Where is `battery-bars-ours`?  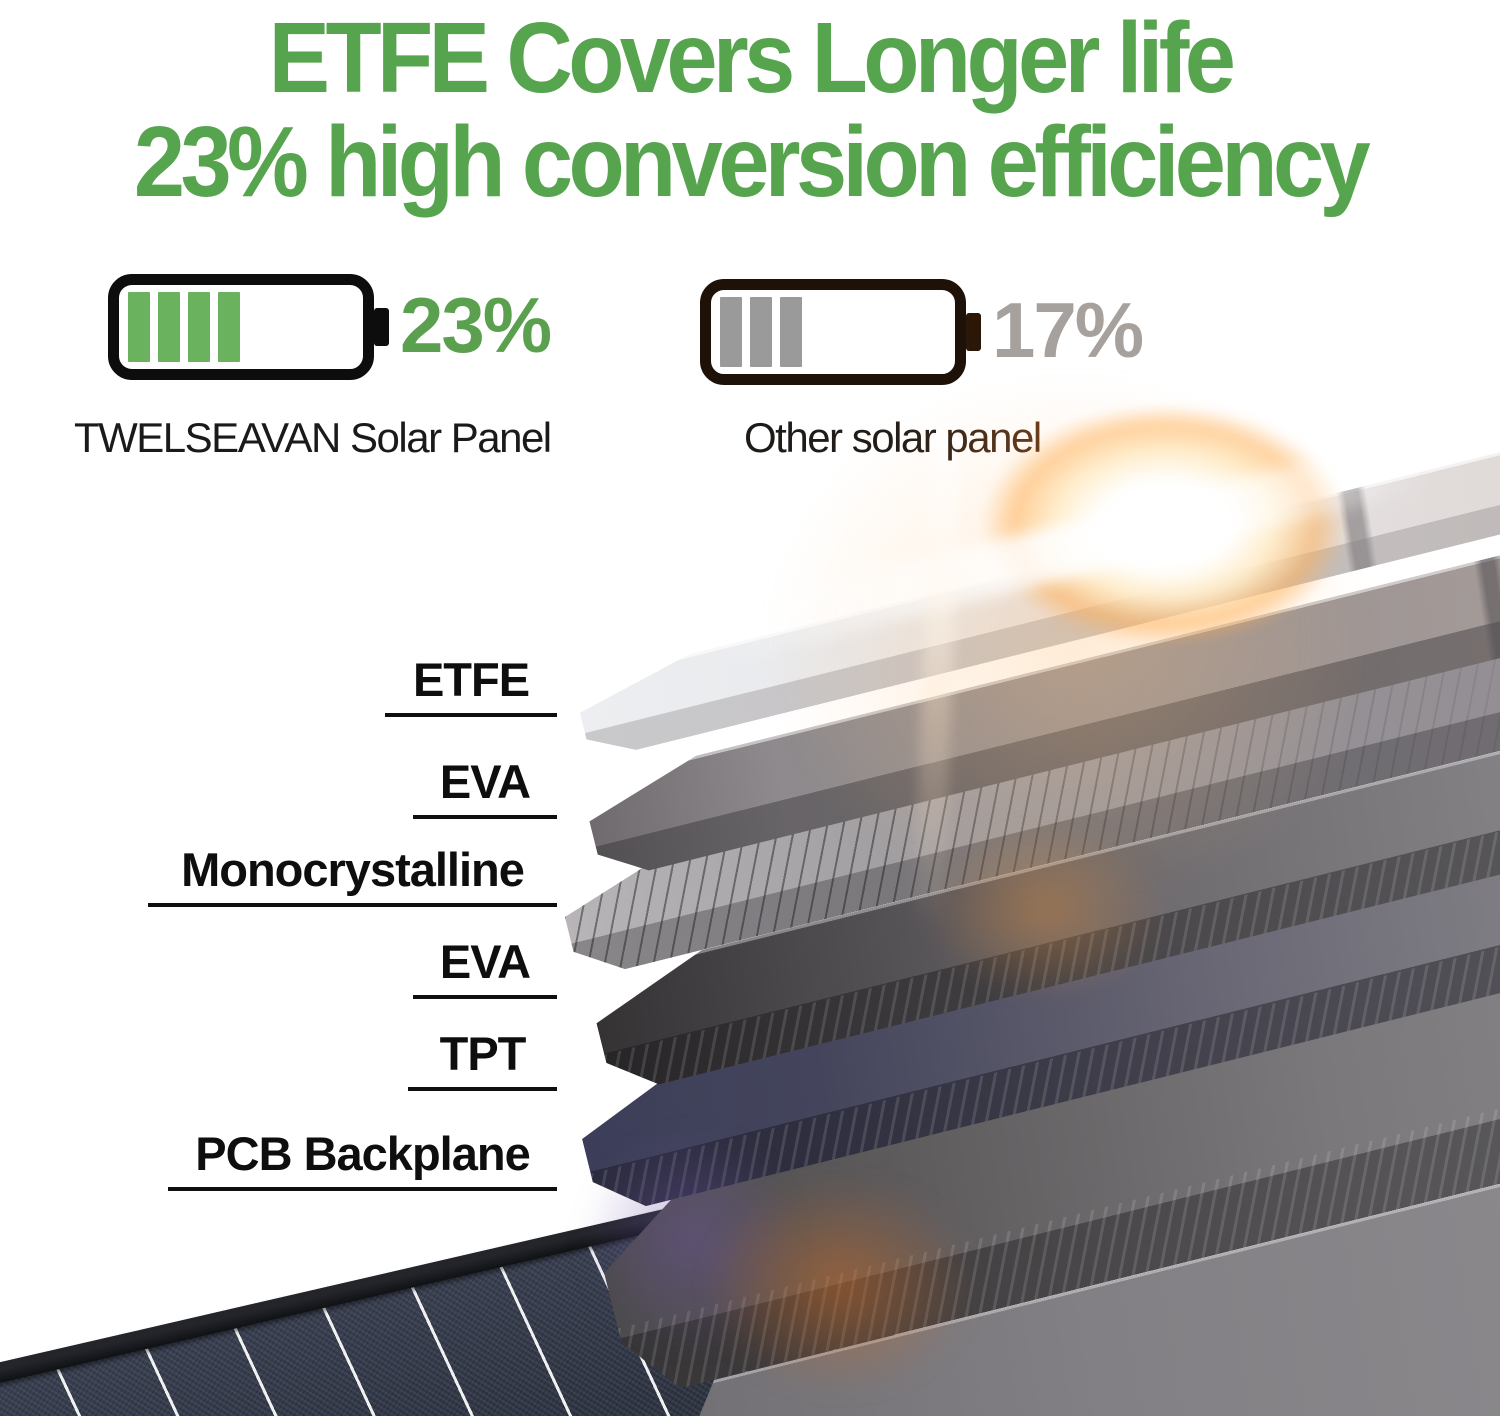
battery-bars-ours is located at coordinates (184, 327).